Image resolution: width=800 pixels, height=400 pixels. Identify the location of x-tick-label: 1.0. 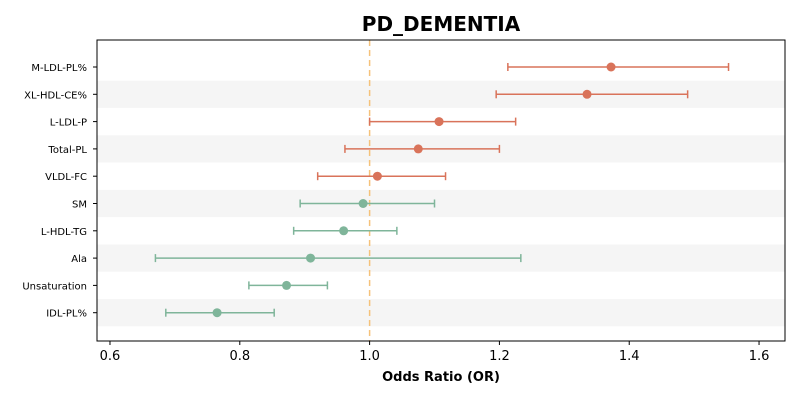
(369, 356).